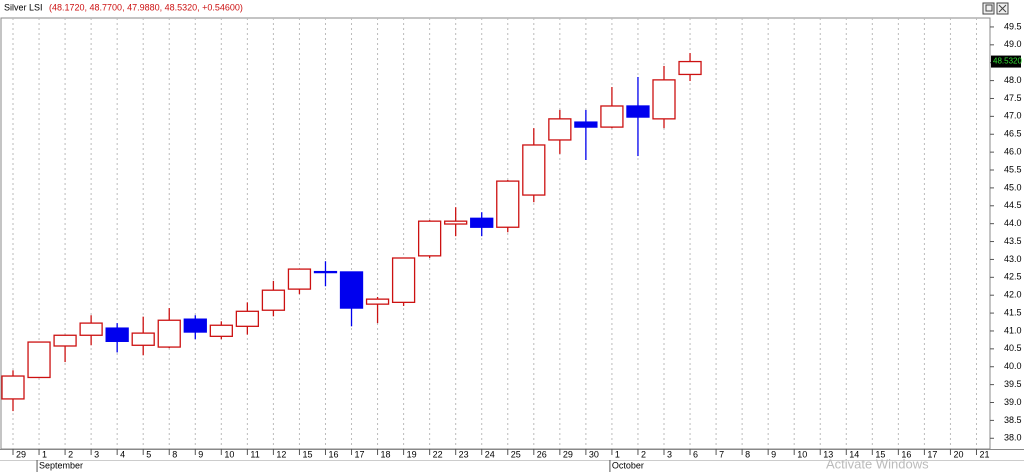 The height and width of the screenshot is (472, 1024). I want to click on x-tick-label: 21, so click(984, 454).